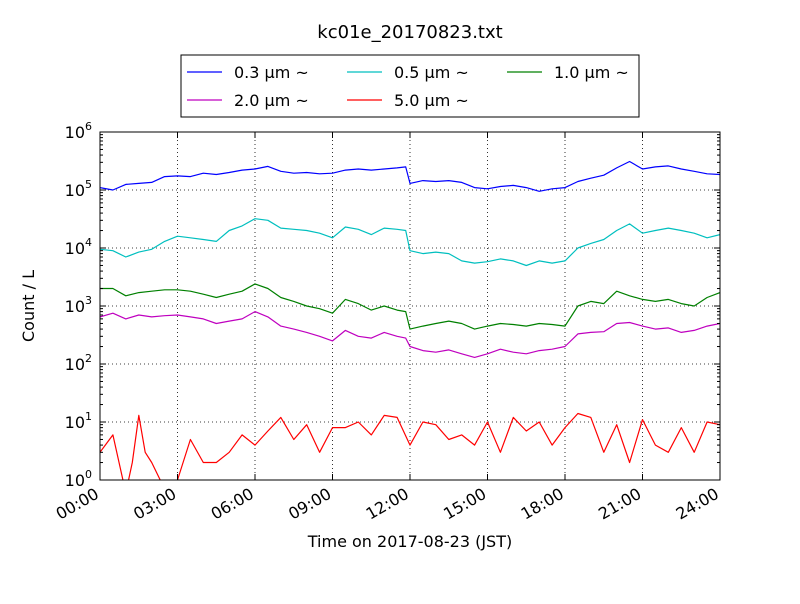 This screenshot has height=604, width=800. I want to click on y-tick-label: 10⁴, so click(78, 247).